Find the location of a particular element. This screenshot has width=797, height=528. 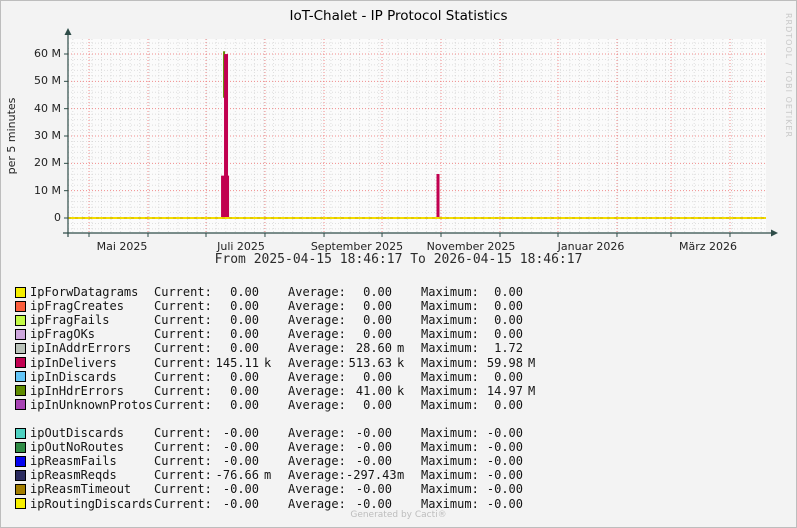

x-tick-label: März 2026 is located at coordinates (707, 246).